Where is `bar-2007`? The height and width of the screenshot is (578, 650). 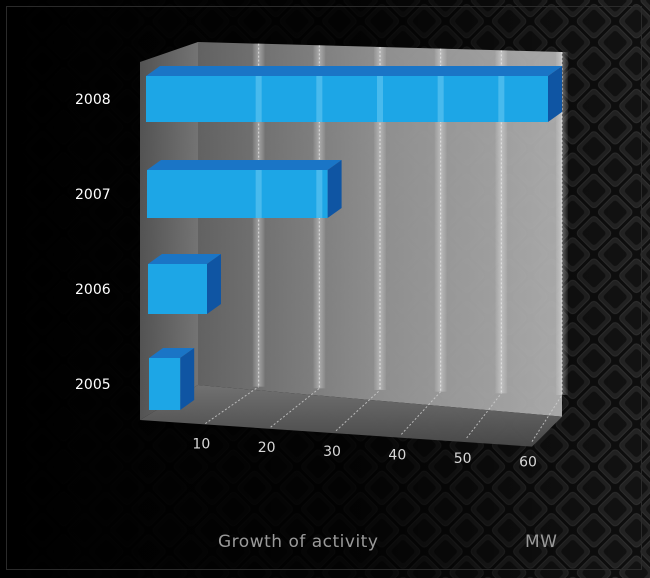
bar-2007 is located at coordinates (244, 189).